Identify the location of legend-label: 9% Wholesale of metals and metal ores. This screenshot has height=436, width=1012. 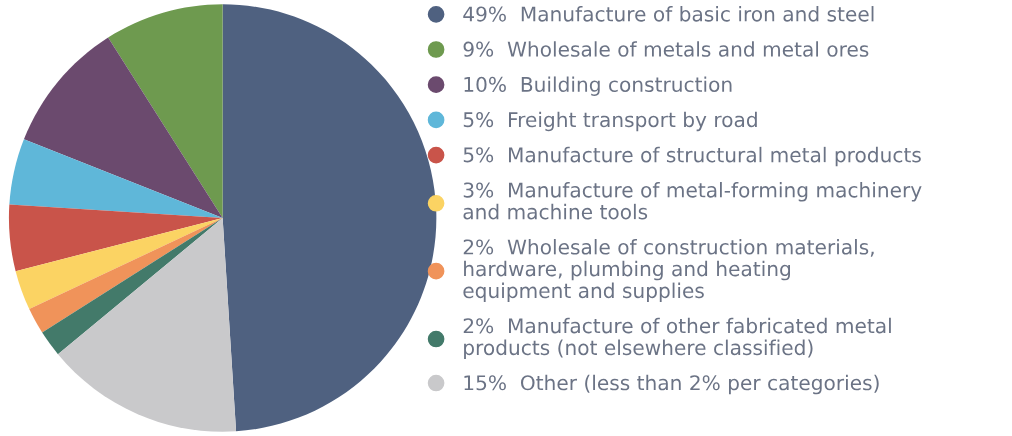
(666, 49).